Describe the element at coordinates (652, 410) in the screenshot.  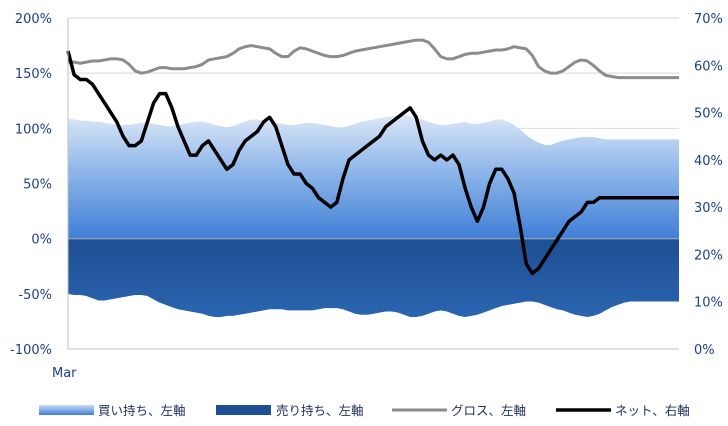
I see `legend-net-label: ネット、右軸` at that location.